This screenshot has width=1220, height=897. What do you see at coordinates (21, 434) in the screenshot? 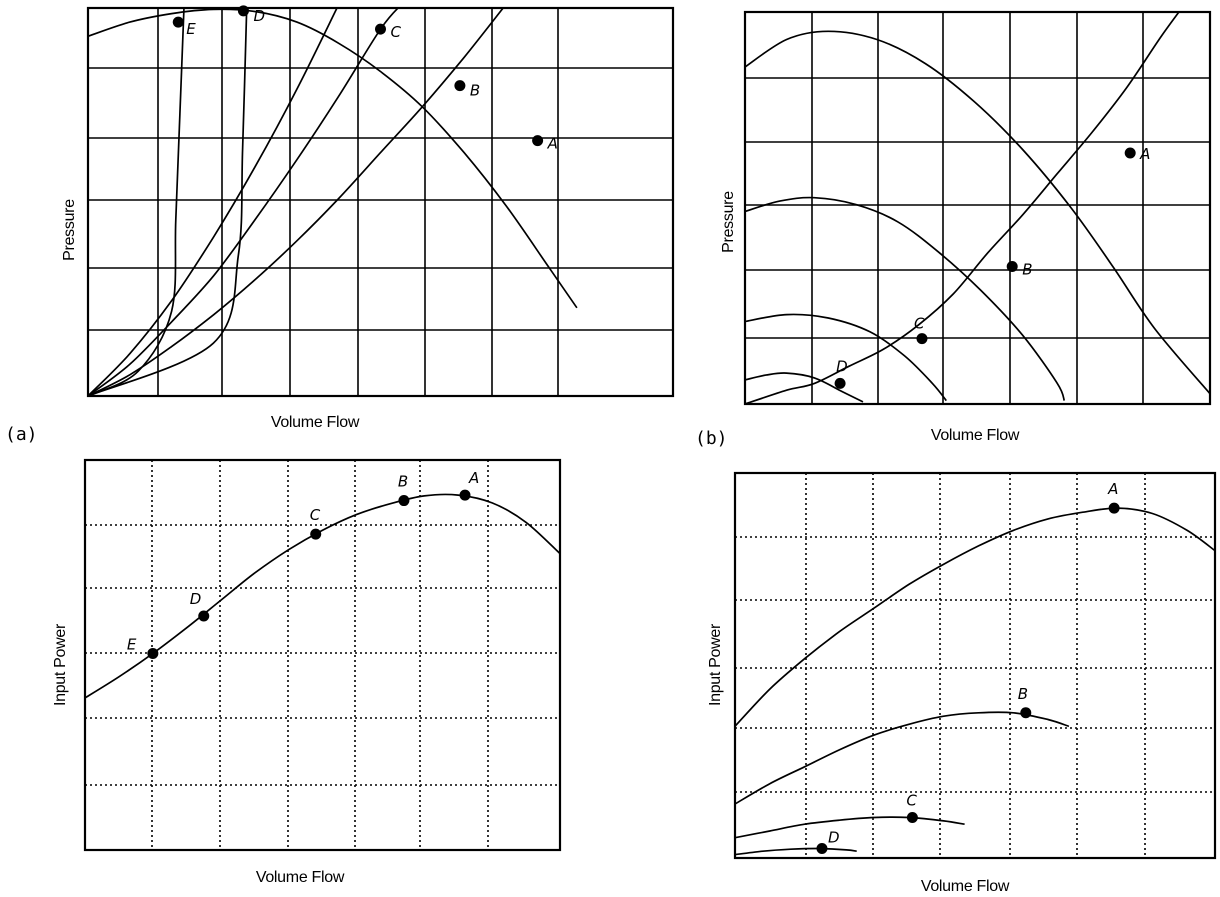
I see `panel-a-tag: (a)` at bounding box center [21, 434].